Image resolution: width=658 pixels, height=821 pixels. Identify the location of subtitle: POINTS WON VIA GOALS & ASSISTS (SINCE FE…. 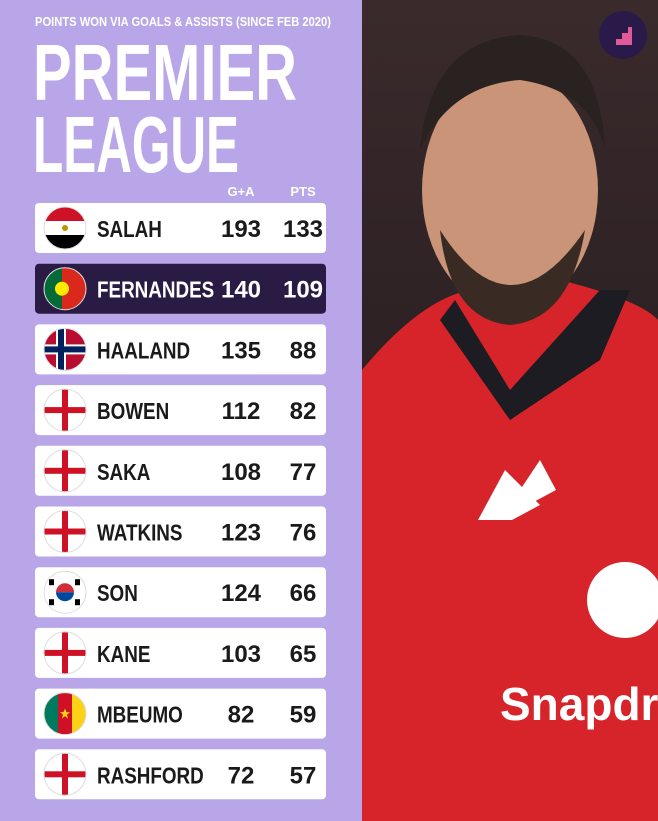
(183, 22).